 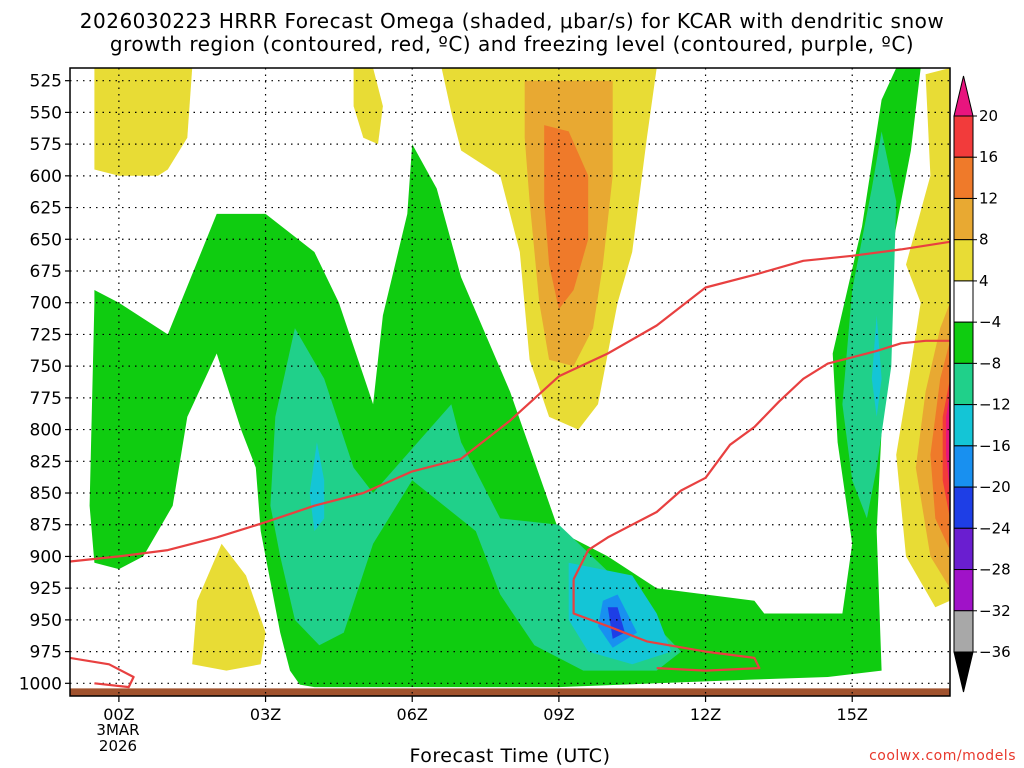 What do you see at coordinates (46, 399) in the screenshot?
I see `y-tick-label: 775` at bounding box center [46, 399].